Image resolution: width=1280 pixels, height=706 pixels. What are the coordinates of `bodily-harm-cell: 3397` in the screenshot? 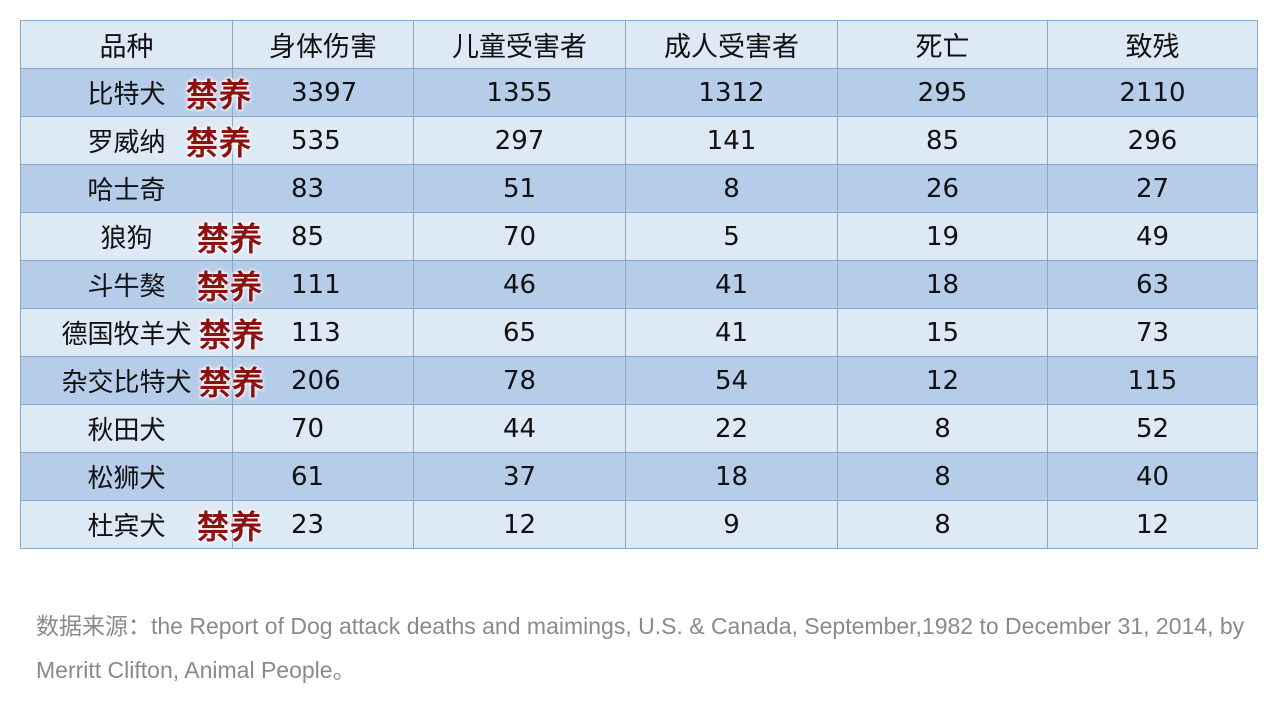 It's located at (323, 92).